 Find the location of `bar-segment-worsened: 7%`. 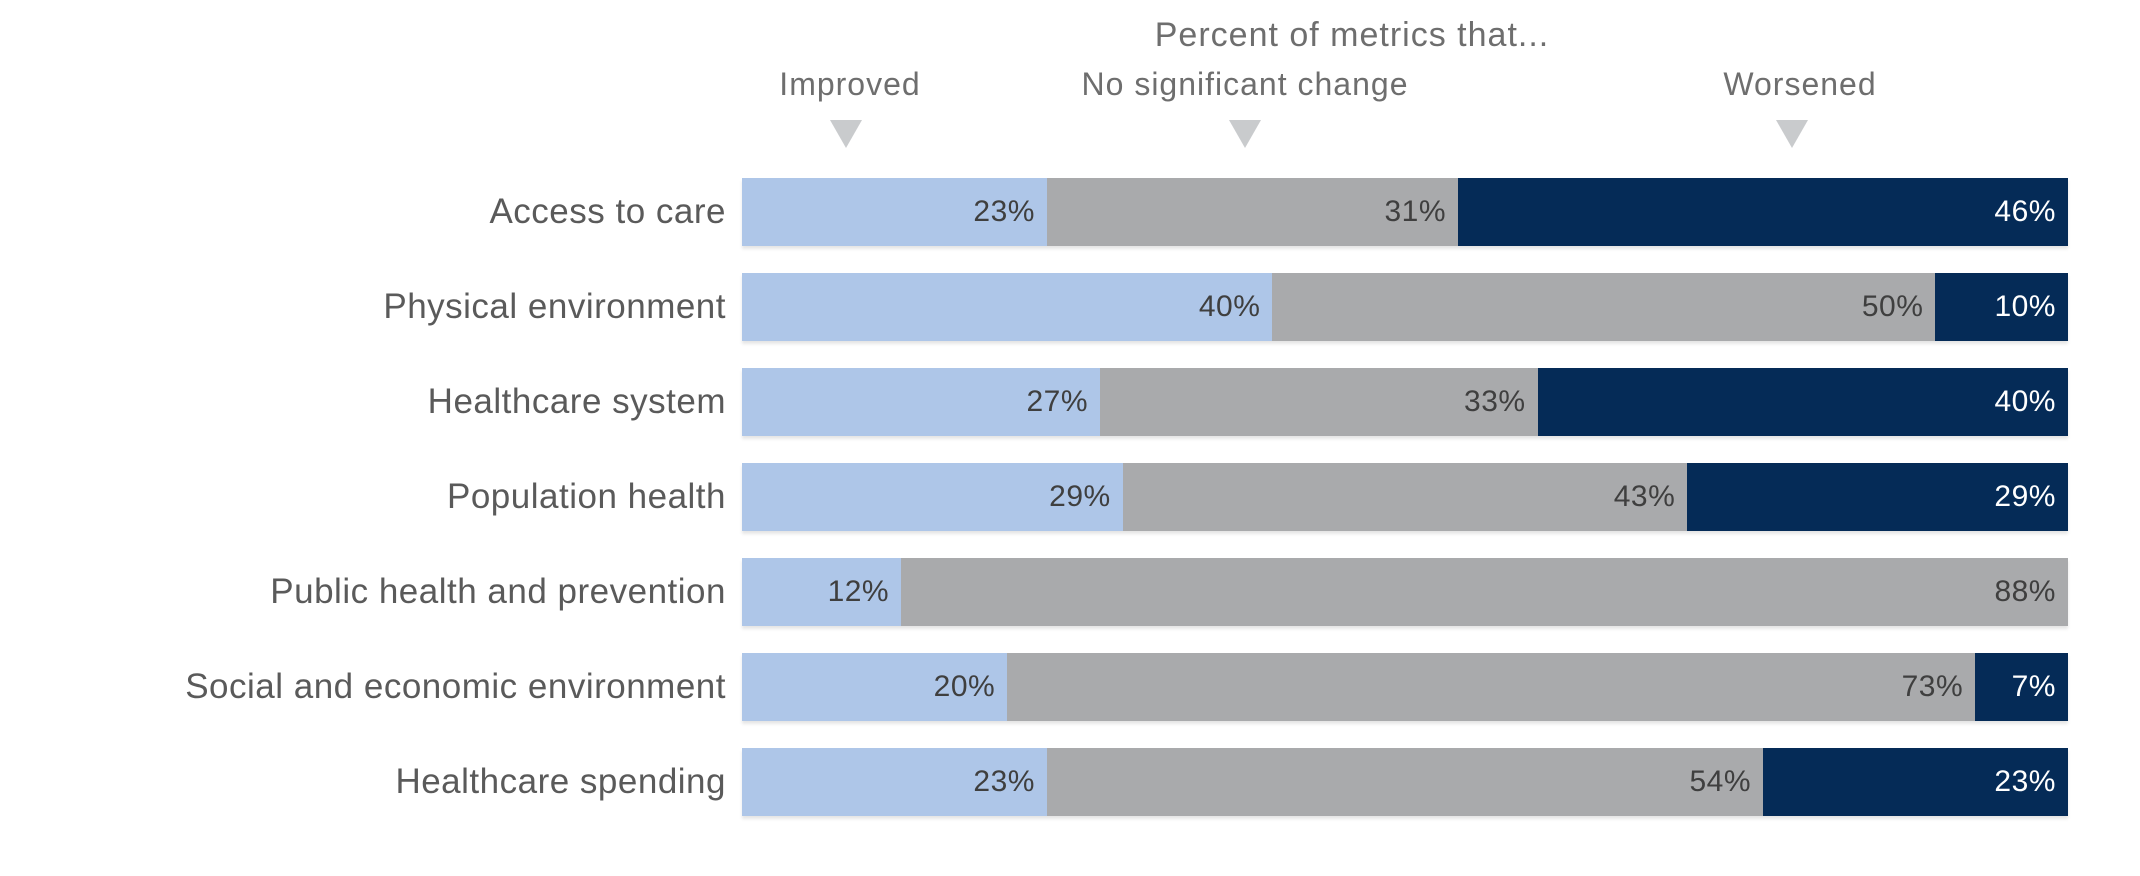

bar-segment-worsened: 7% is located at coordinates (2021, 687).